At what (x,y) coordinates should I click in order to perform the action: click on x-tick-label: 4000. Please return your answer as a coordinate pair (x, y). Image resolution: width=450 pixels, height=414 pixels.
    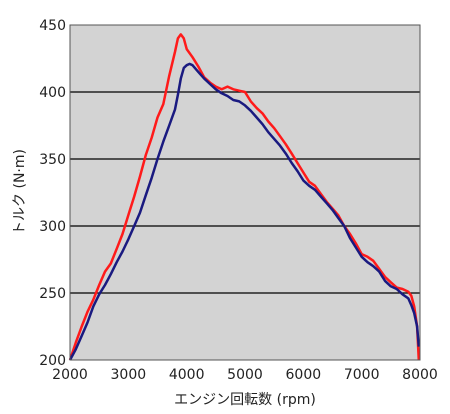
    Looking at the image, I should click on (187, 375).